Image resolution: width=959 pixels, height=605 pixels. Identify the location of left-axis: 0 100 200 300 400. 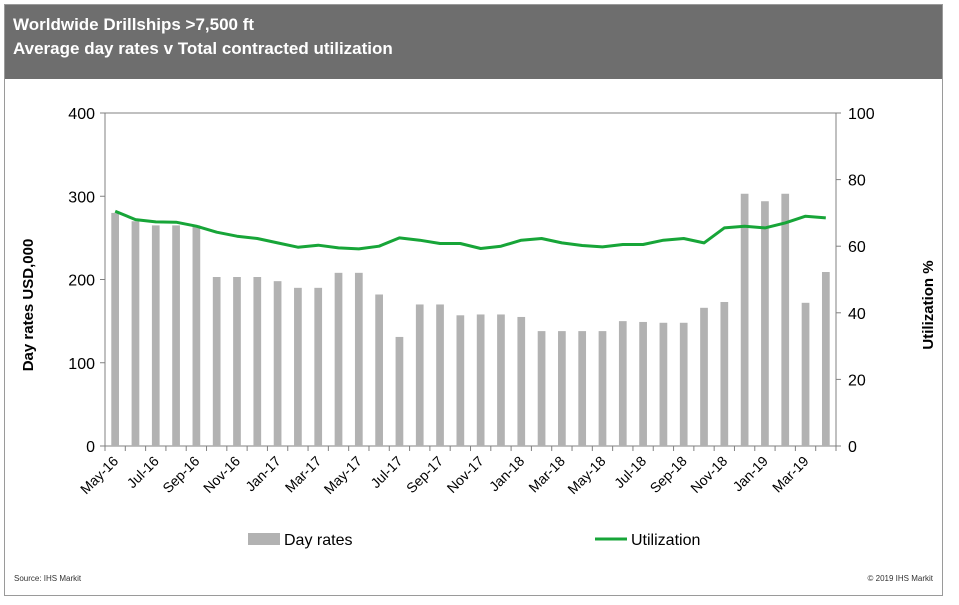
(86, 281).